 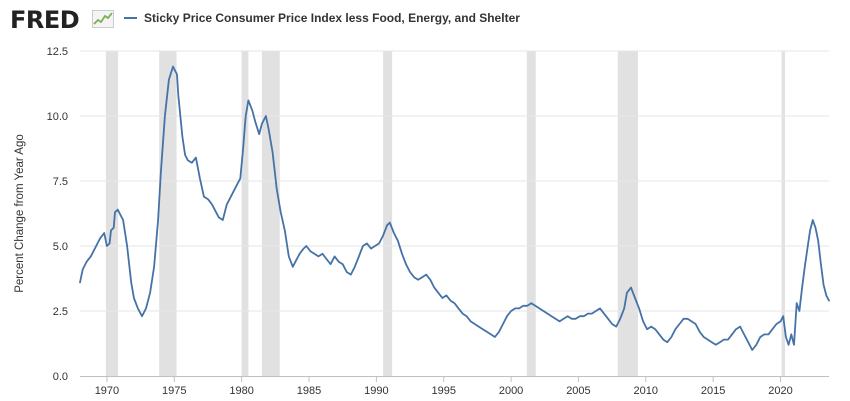 I want to click on x-tick-label: 1985, so click(x=309, y=391).